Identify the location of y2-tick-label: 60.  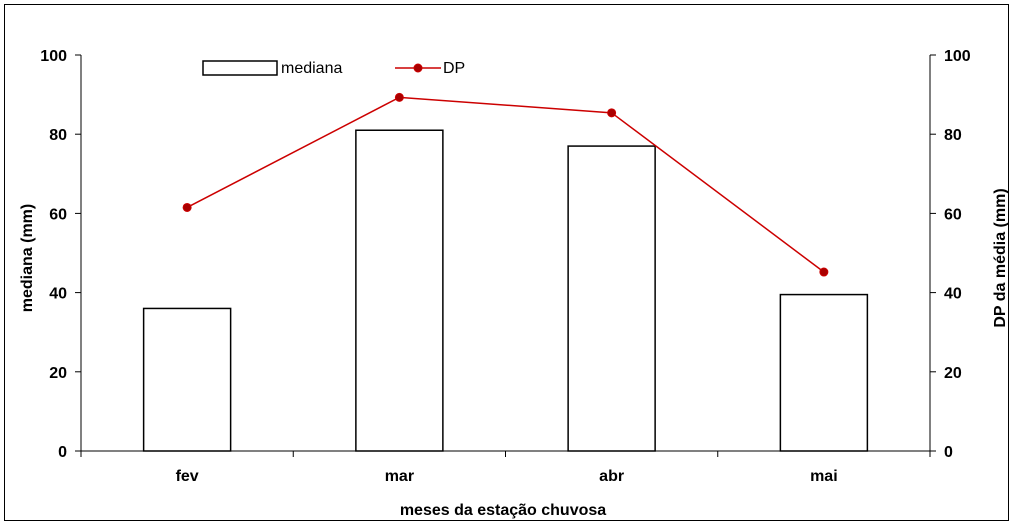
(953, 214).